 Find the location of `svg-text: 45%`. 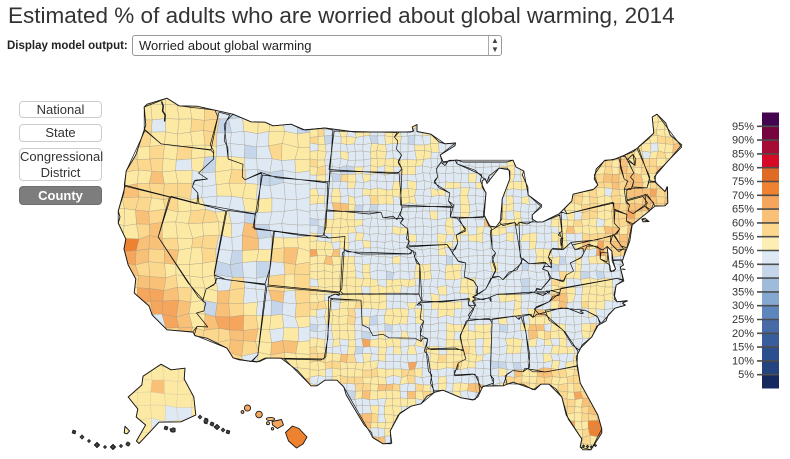

svg-text: 45% is located at coordinates (743, 265).